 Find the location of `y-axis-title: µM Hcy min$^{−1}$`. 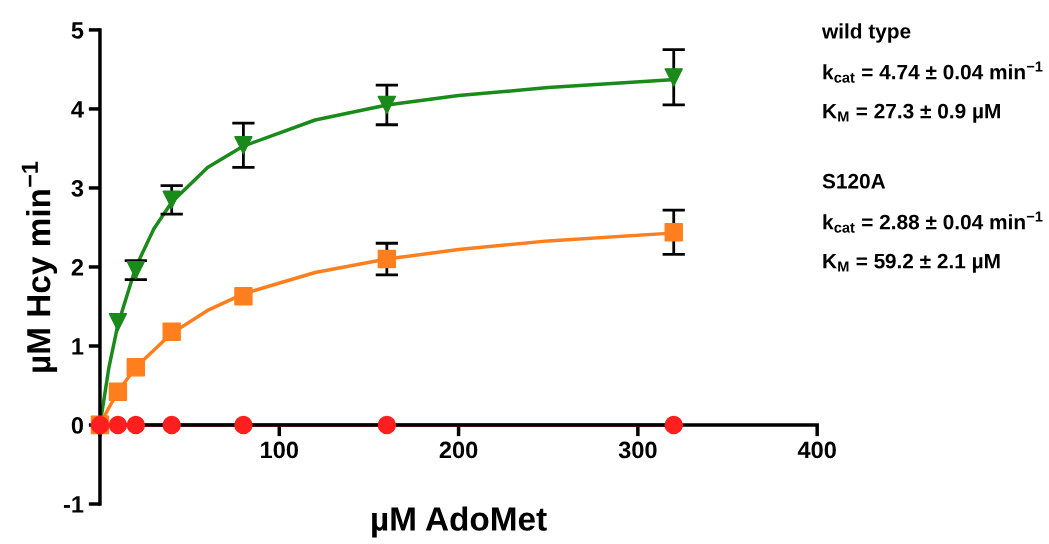

y-axis-title: µM Hcy min$^{−1}$ is located at coordinates (39, 266).